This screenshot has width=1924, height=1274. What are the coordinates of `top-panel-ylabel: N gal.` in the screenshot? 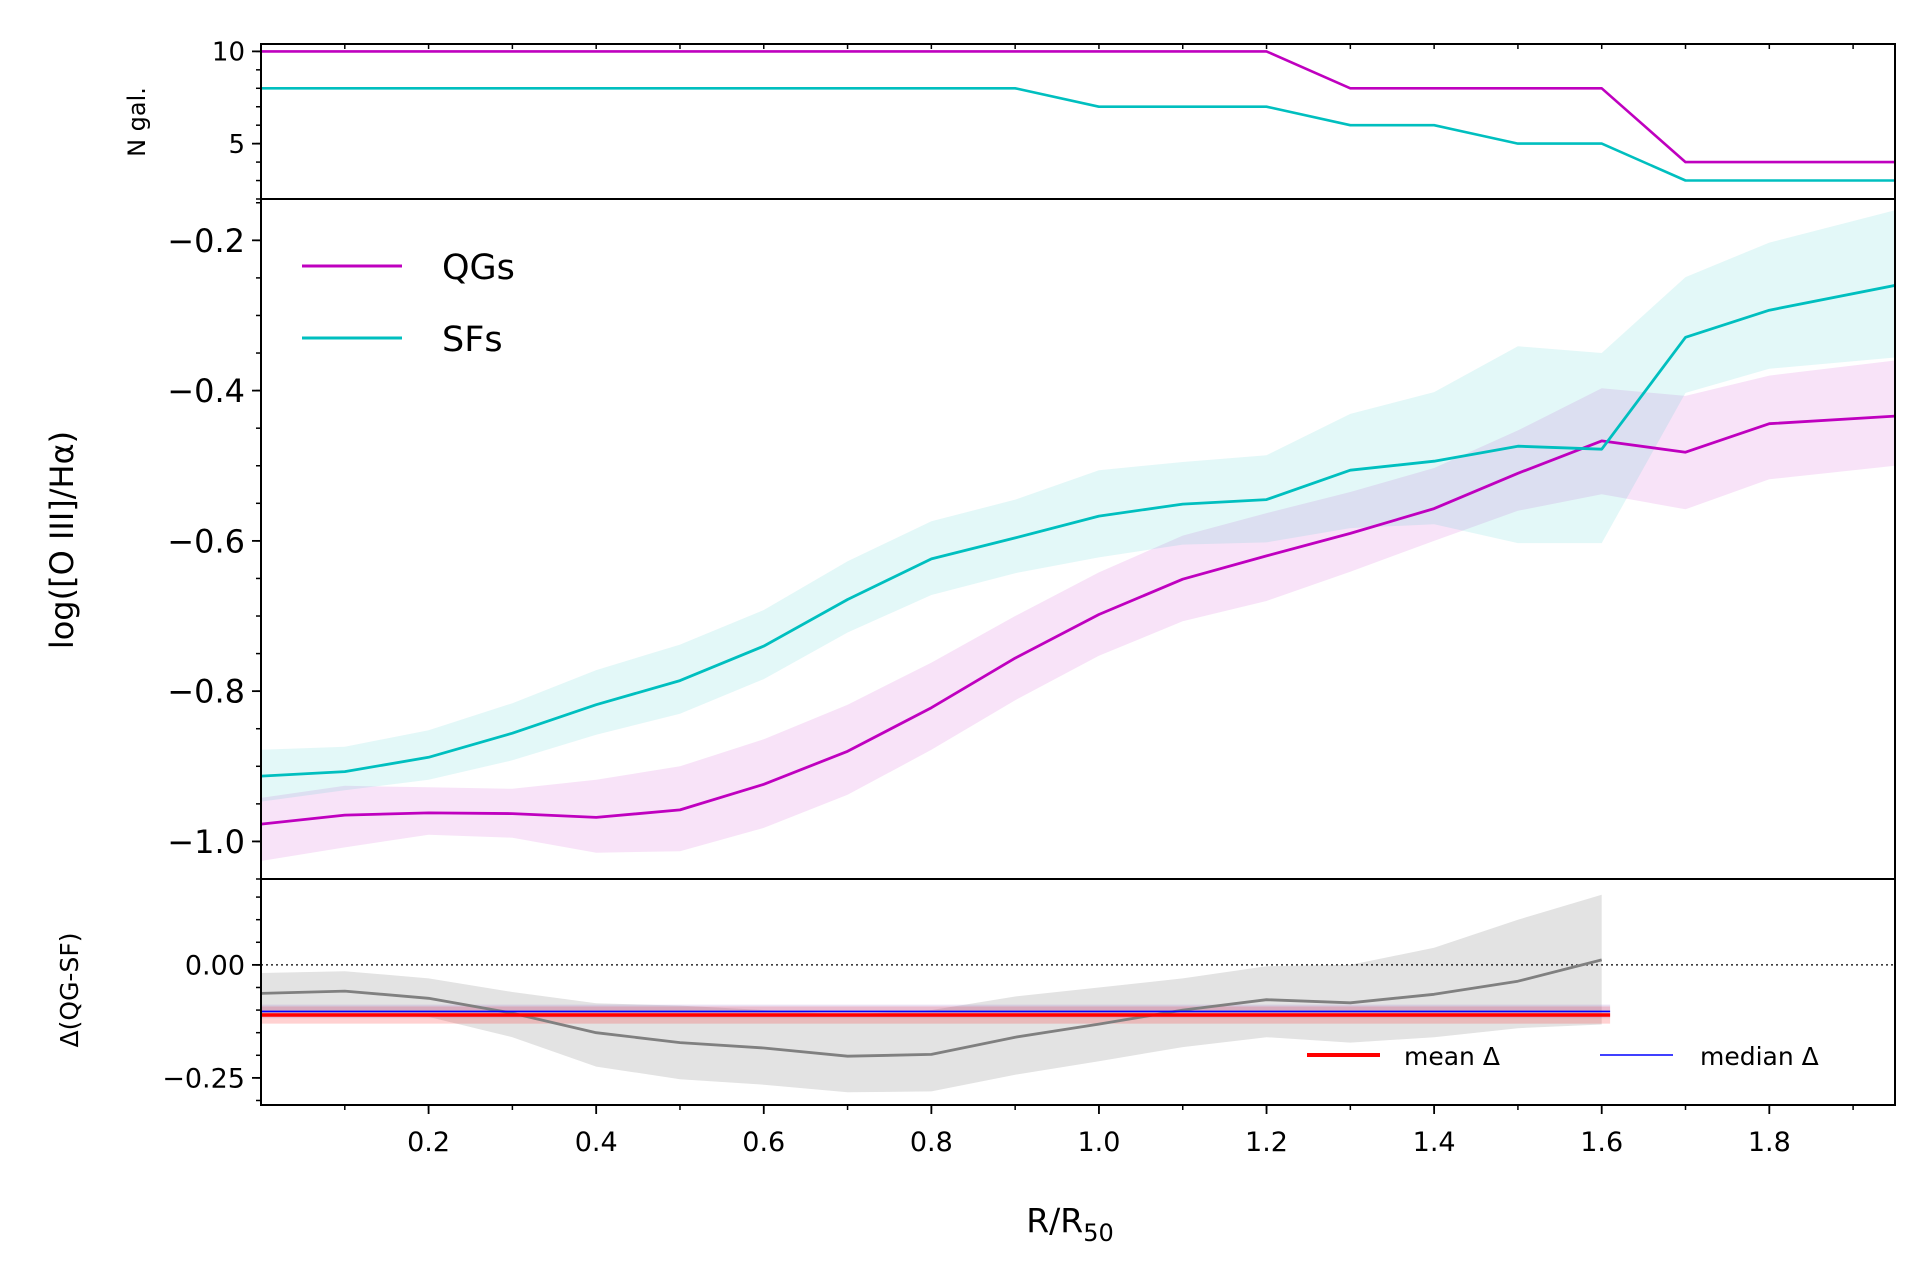 It's located at (137, 122).